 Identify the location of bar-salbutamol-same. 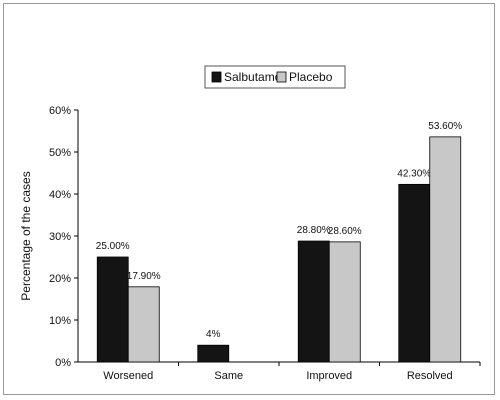
(213, 353).